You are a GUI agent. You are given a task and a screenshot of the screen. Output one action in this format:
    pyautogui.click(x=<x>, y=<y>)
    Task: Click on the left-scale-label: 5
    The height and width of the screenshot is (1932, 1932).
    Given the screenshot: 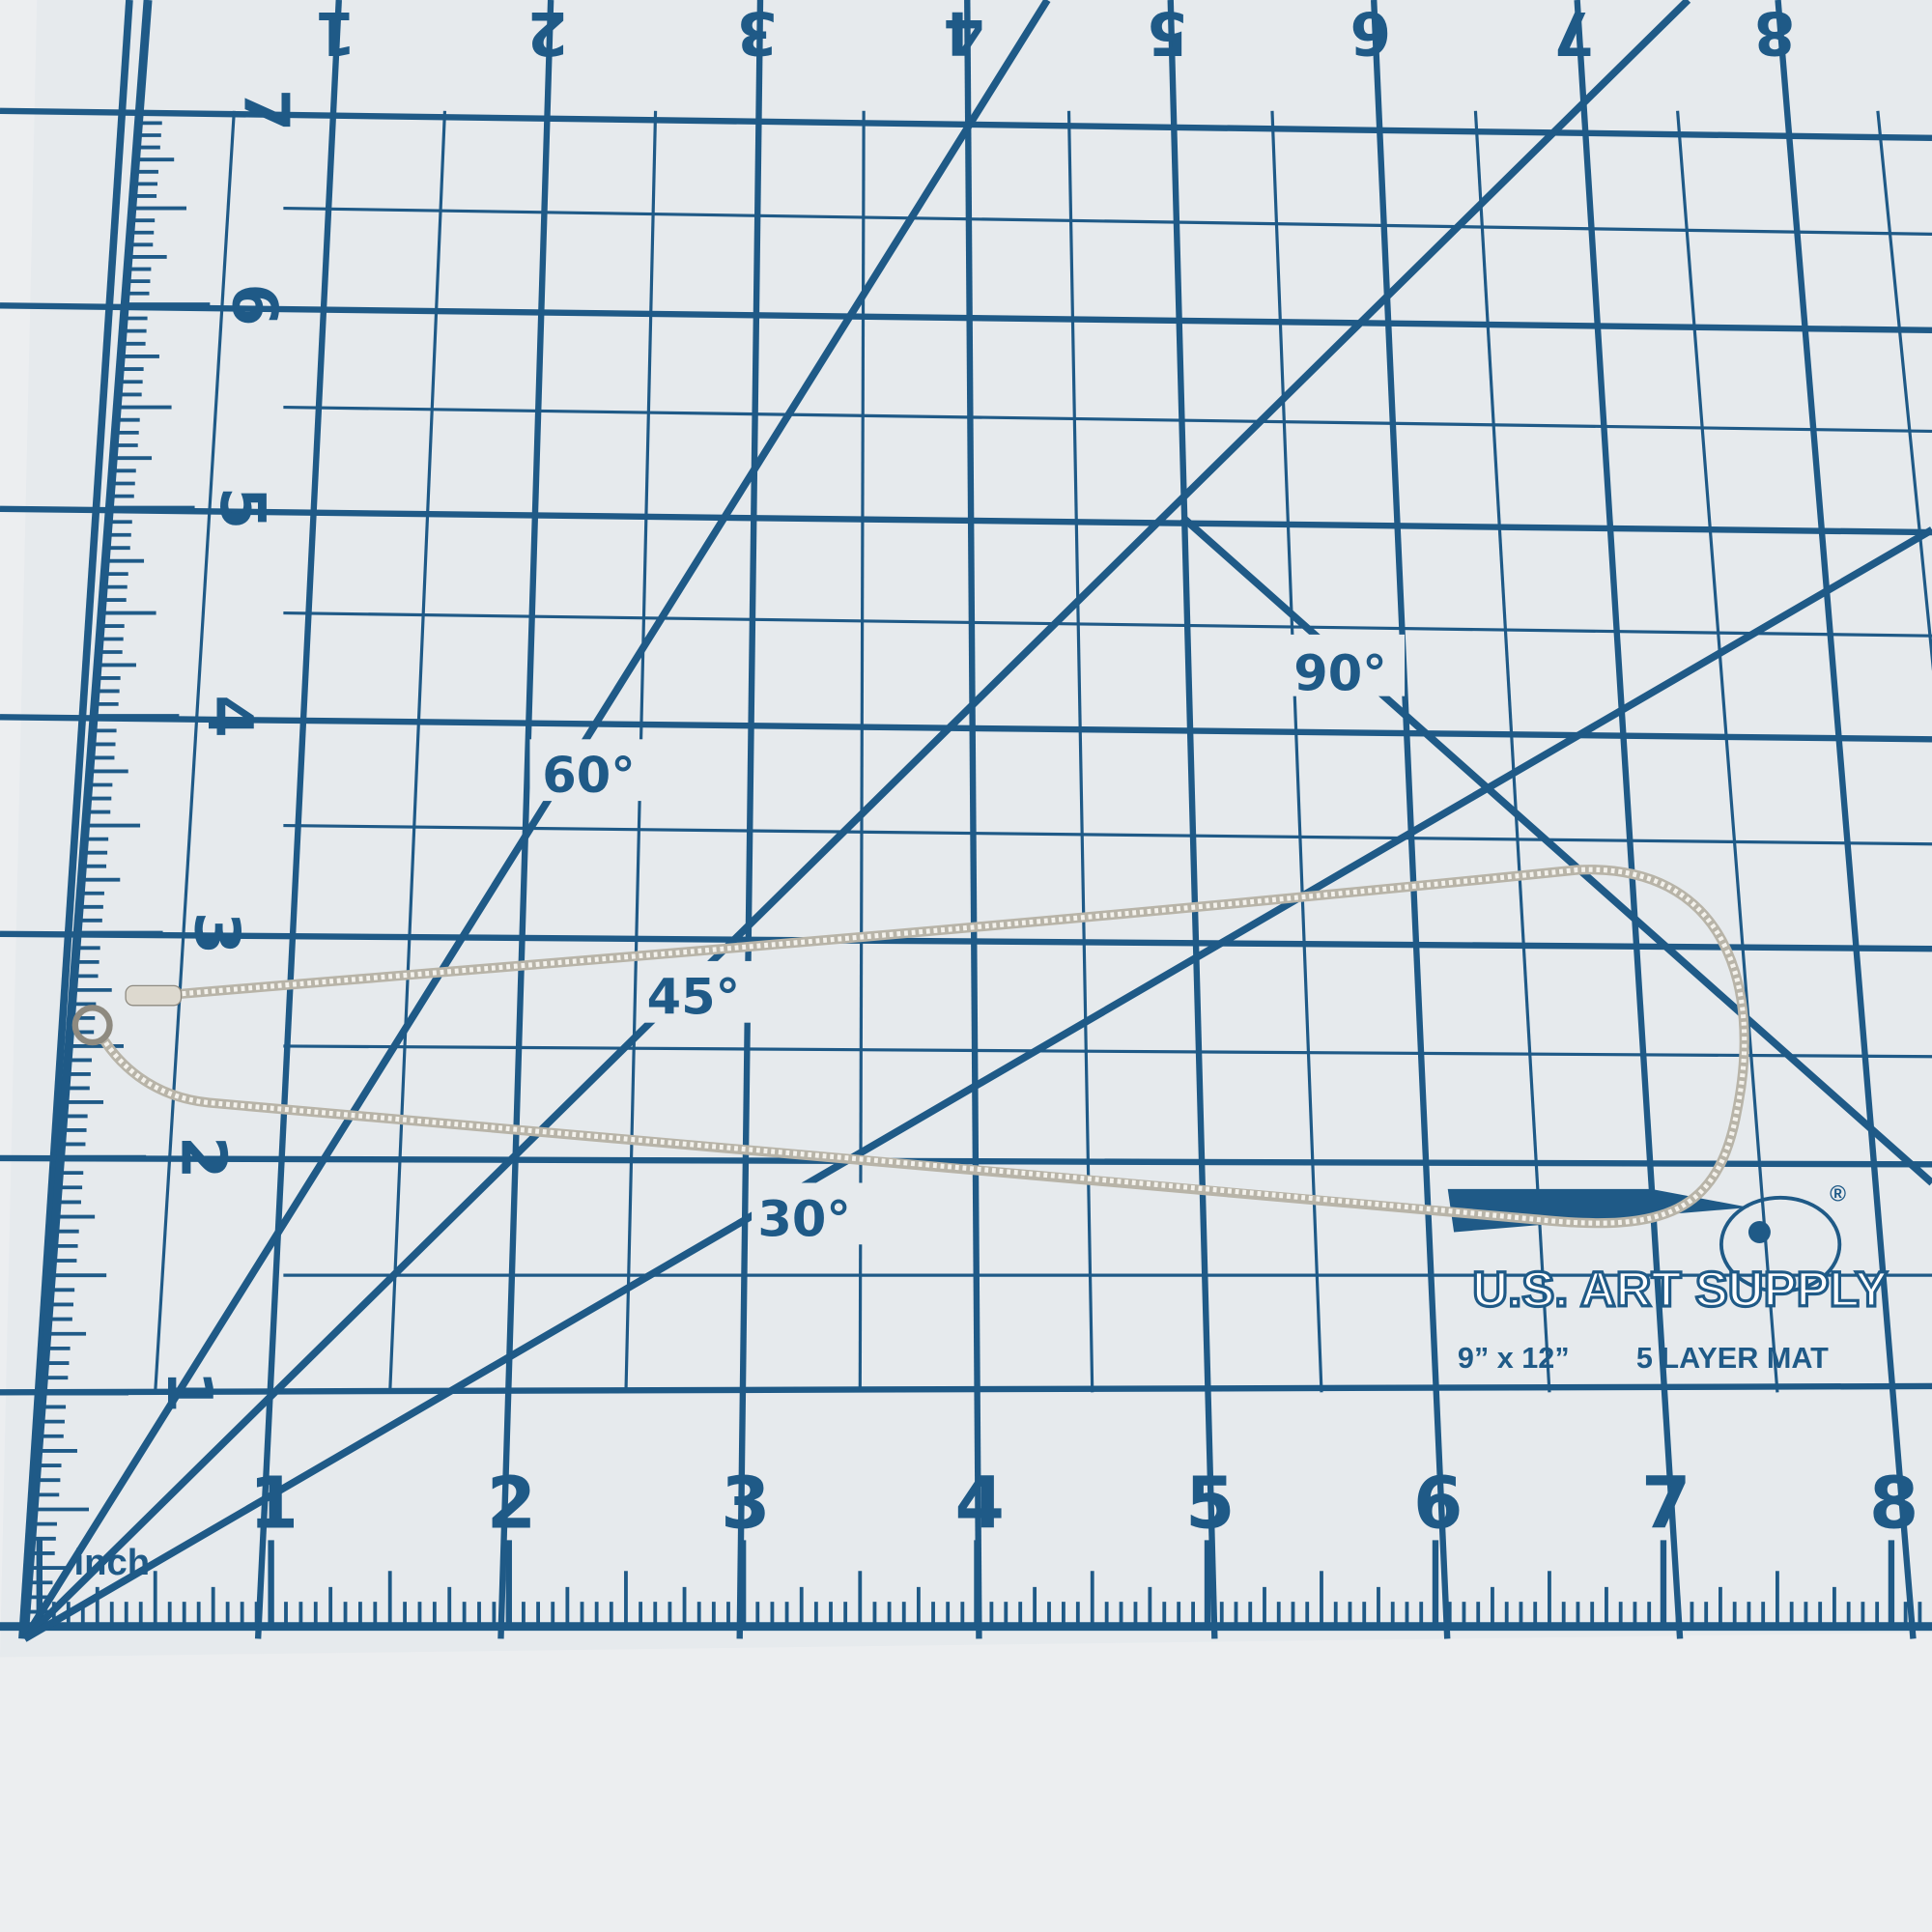 What is the action you would take?
    pyautogui.click(x=241, y=508)
    